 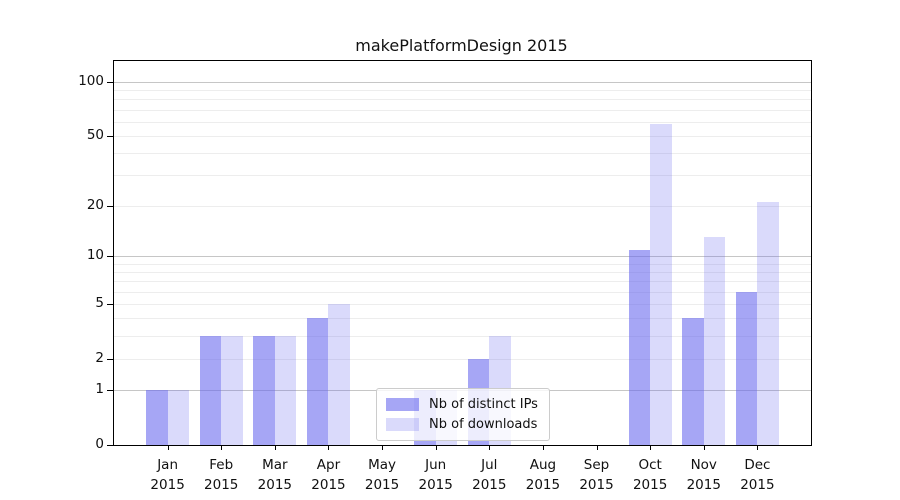 What do you see at coordinates (483, 424) in the screenshot?
I see `legend-label-downloads: Nb of downloads` at bounding box center [483, 424].